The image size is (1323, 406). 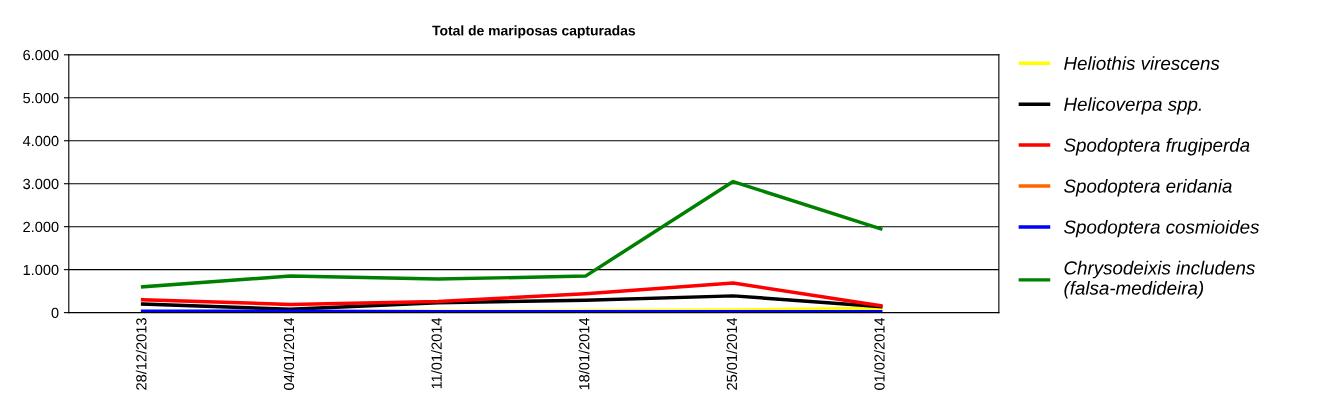 I want to click on x-tick-label: 11/01/2014, so click(x=436, y=353).